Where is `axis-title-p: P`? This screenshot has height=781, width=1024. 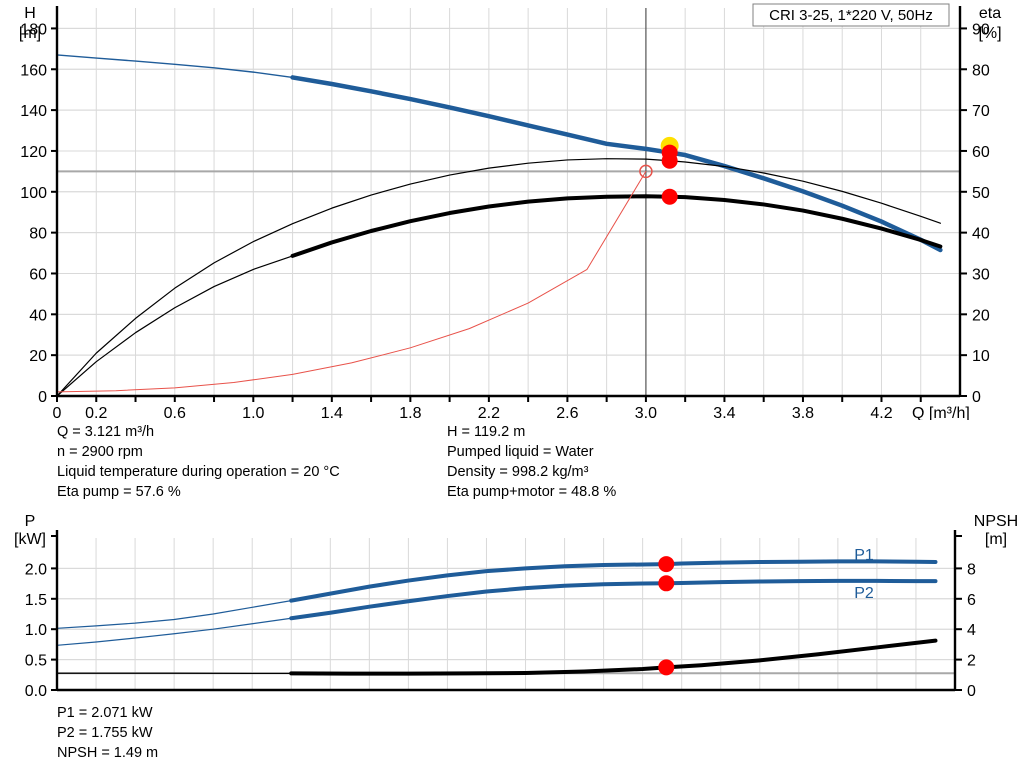
axis-title-p: P is located at coordinates (30, 521).